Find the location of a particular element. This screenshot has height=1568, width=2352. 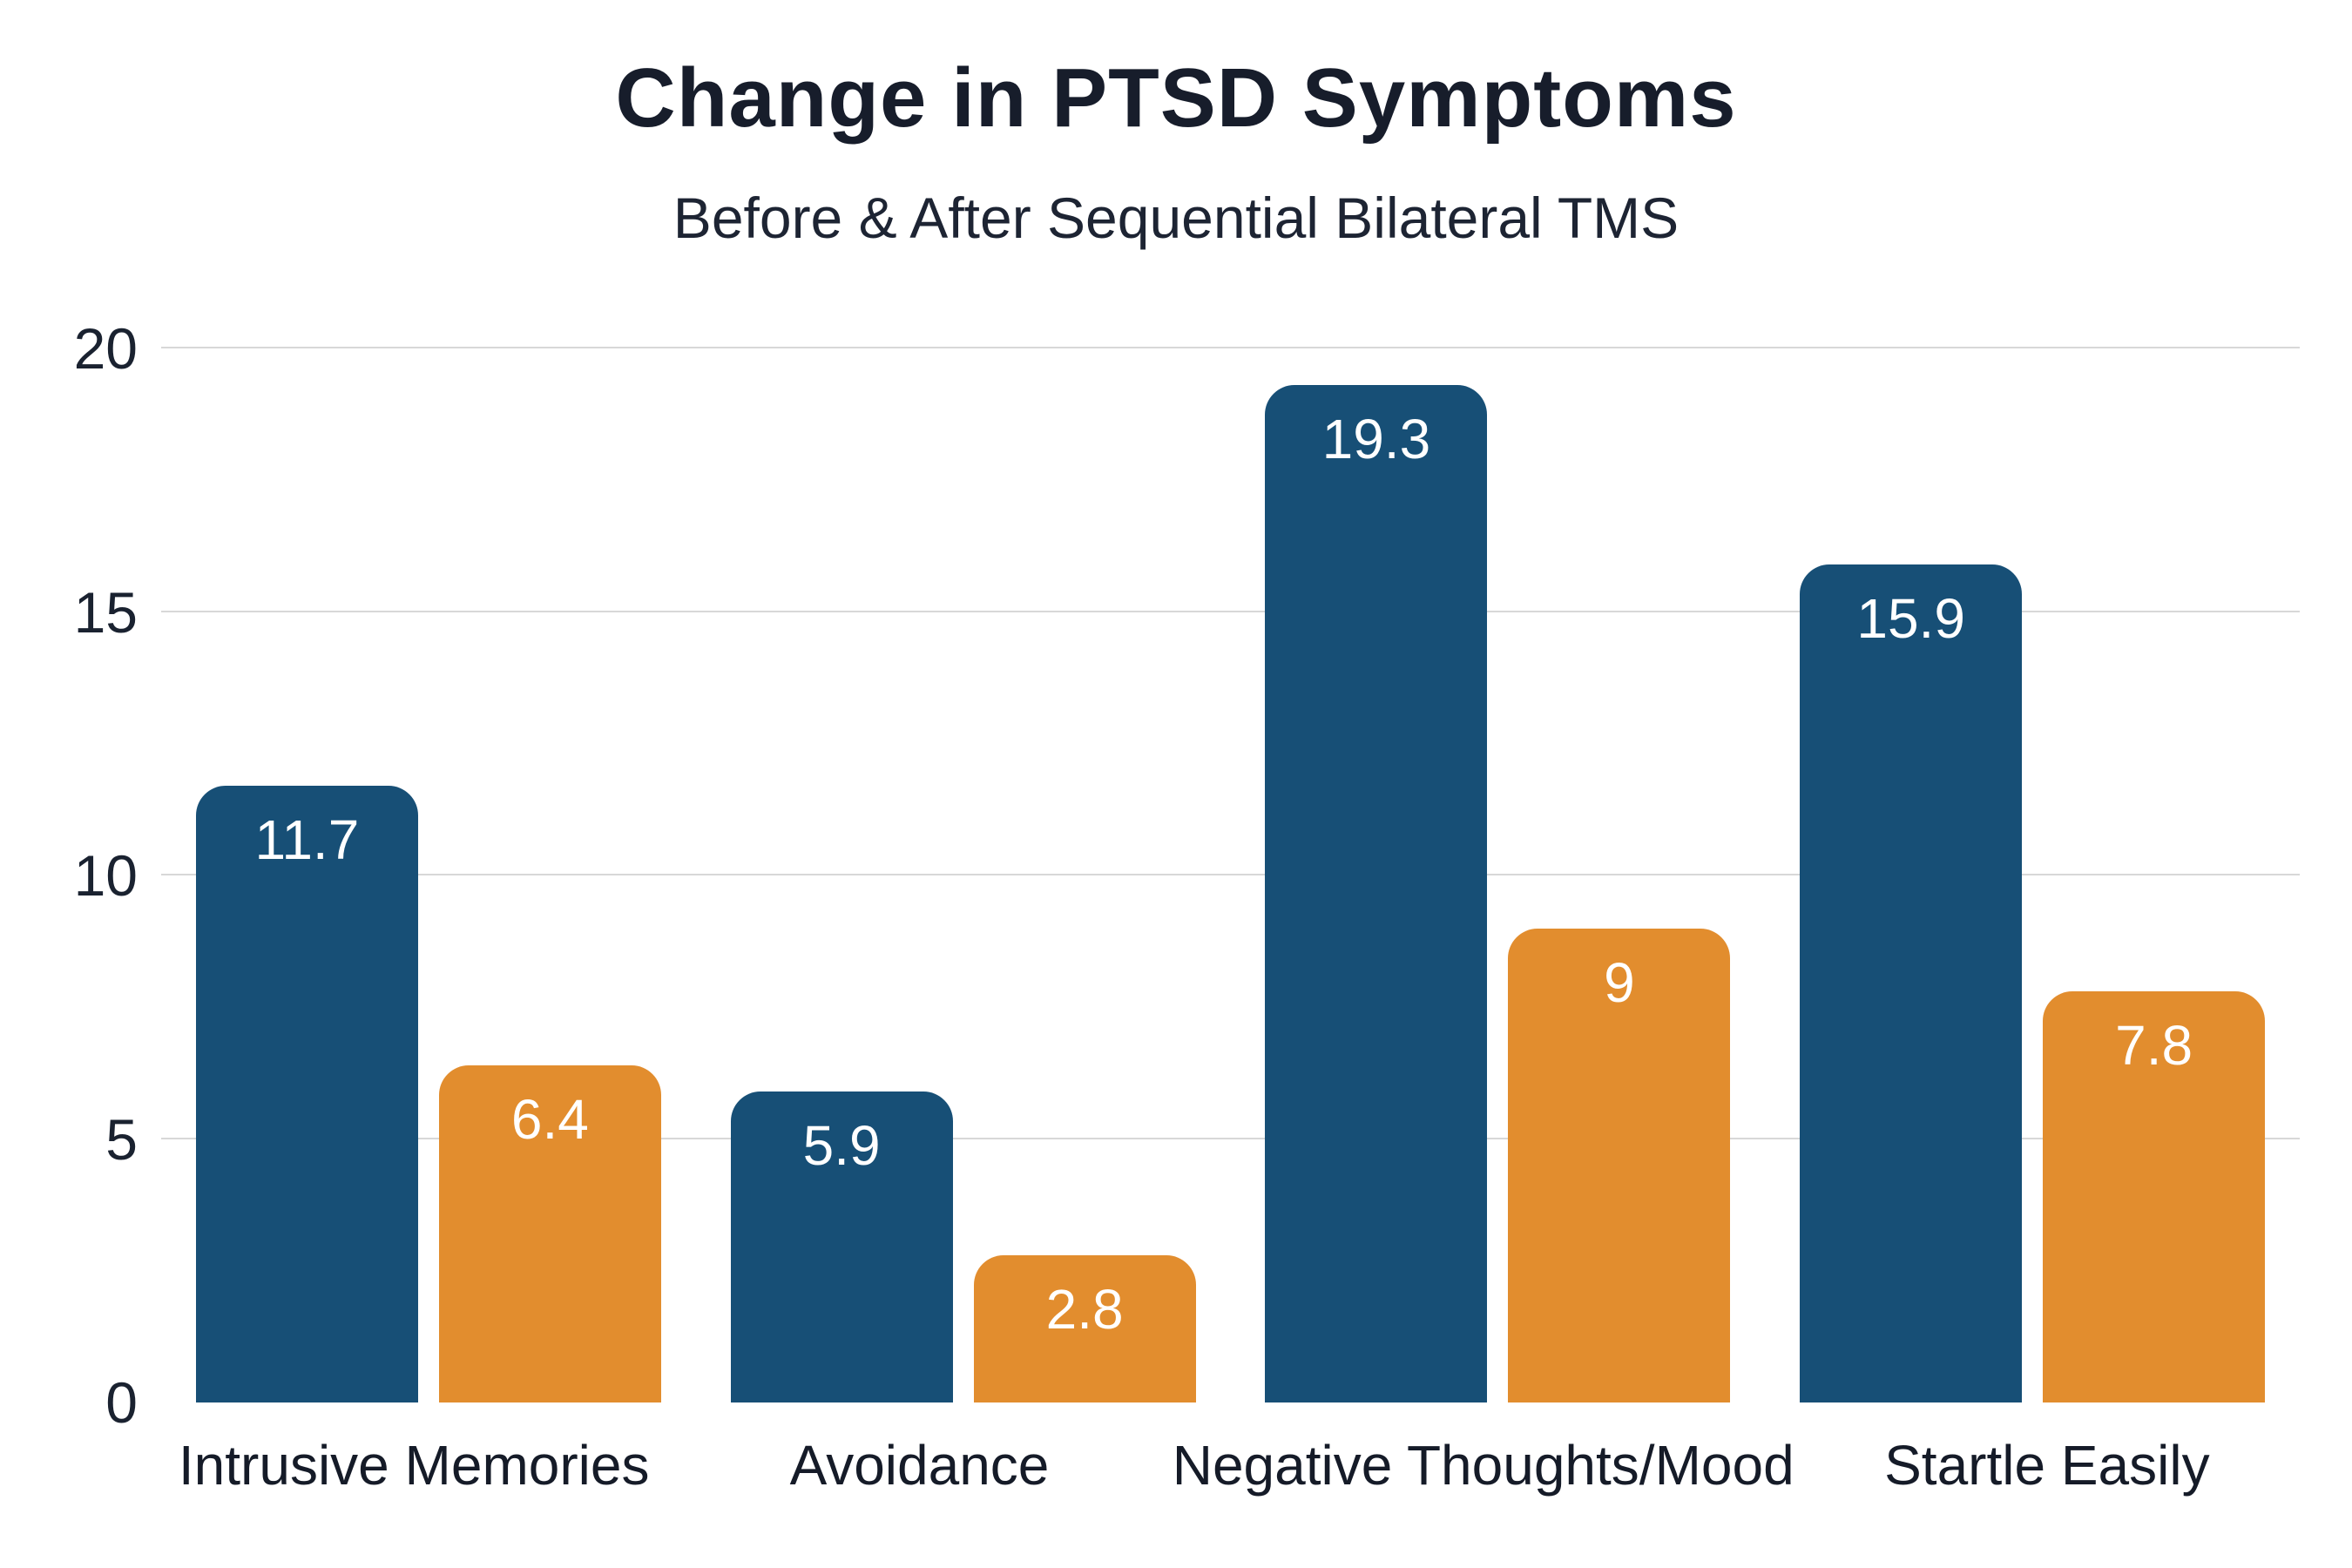

chart-title: Change in PTSD Symptoms is located at coordinates (1176, 98).